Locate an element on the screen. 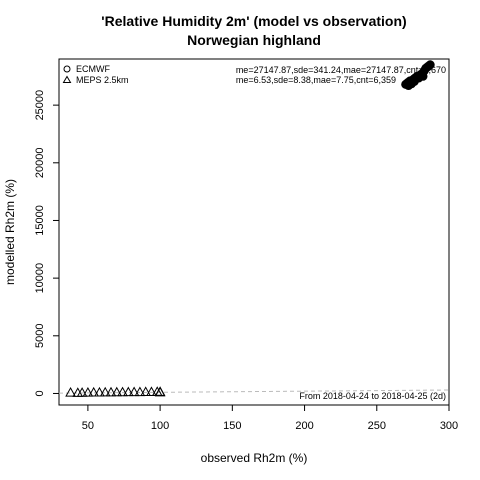 This screenshot has height=480, width=480. legend-label-meps: MEPS 2.5km is located at coordinates (102, 80).